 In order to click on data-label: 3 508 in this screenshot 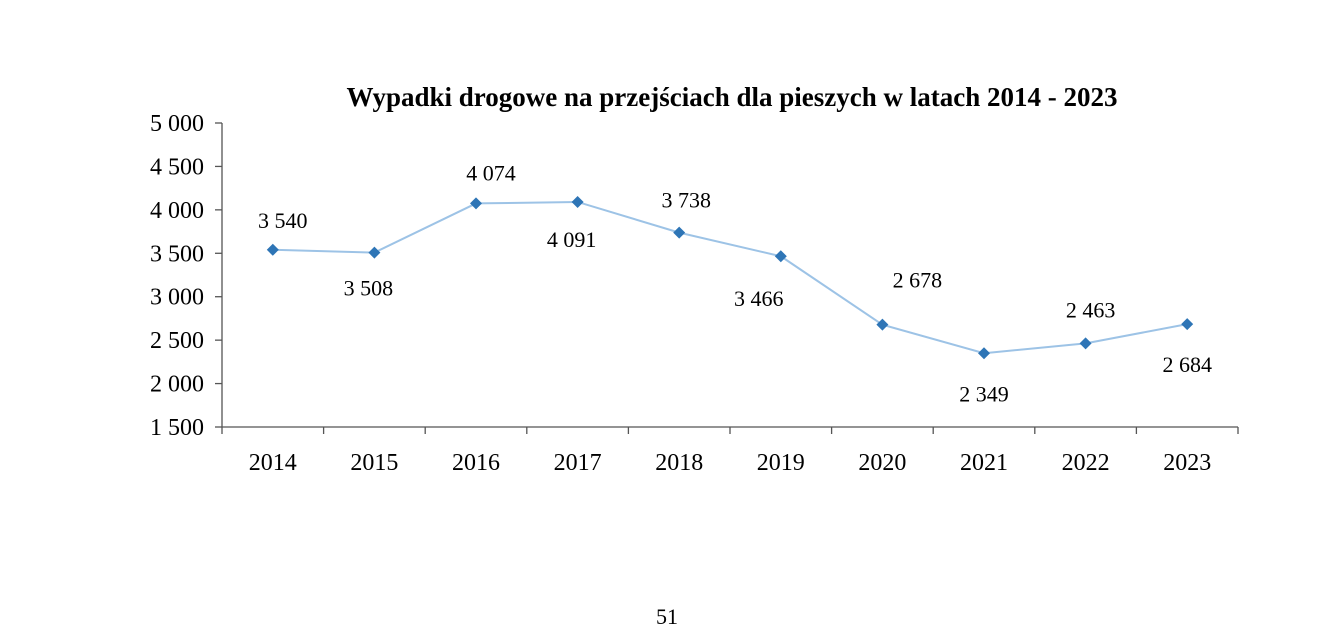, I will do `click(369, 288)`.